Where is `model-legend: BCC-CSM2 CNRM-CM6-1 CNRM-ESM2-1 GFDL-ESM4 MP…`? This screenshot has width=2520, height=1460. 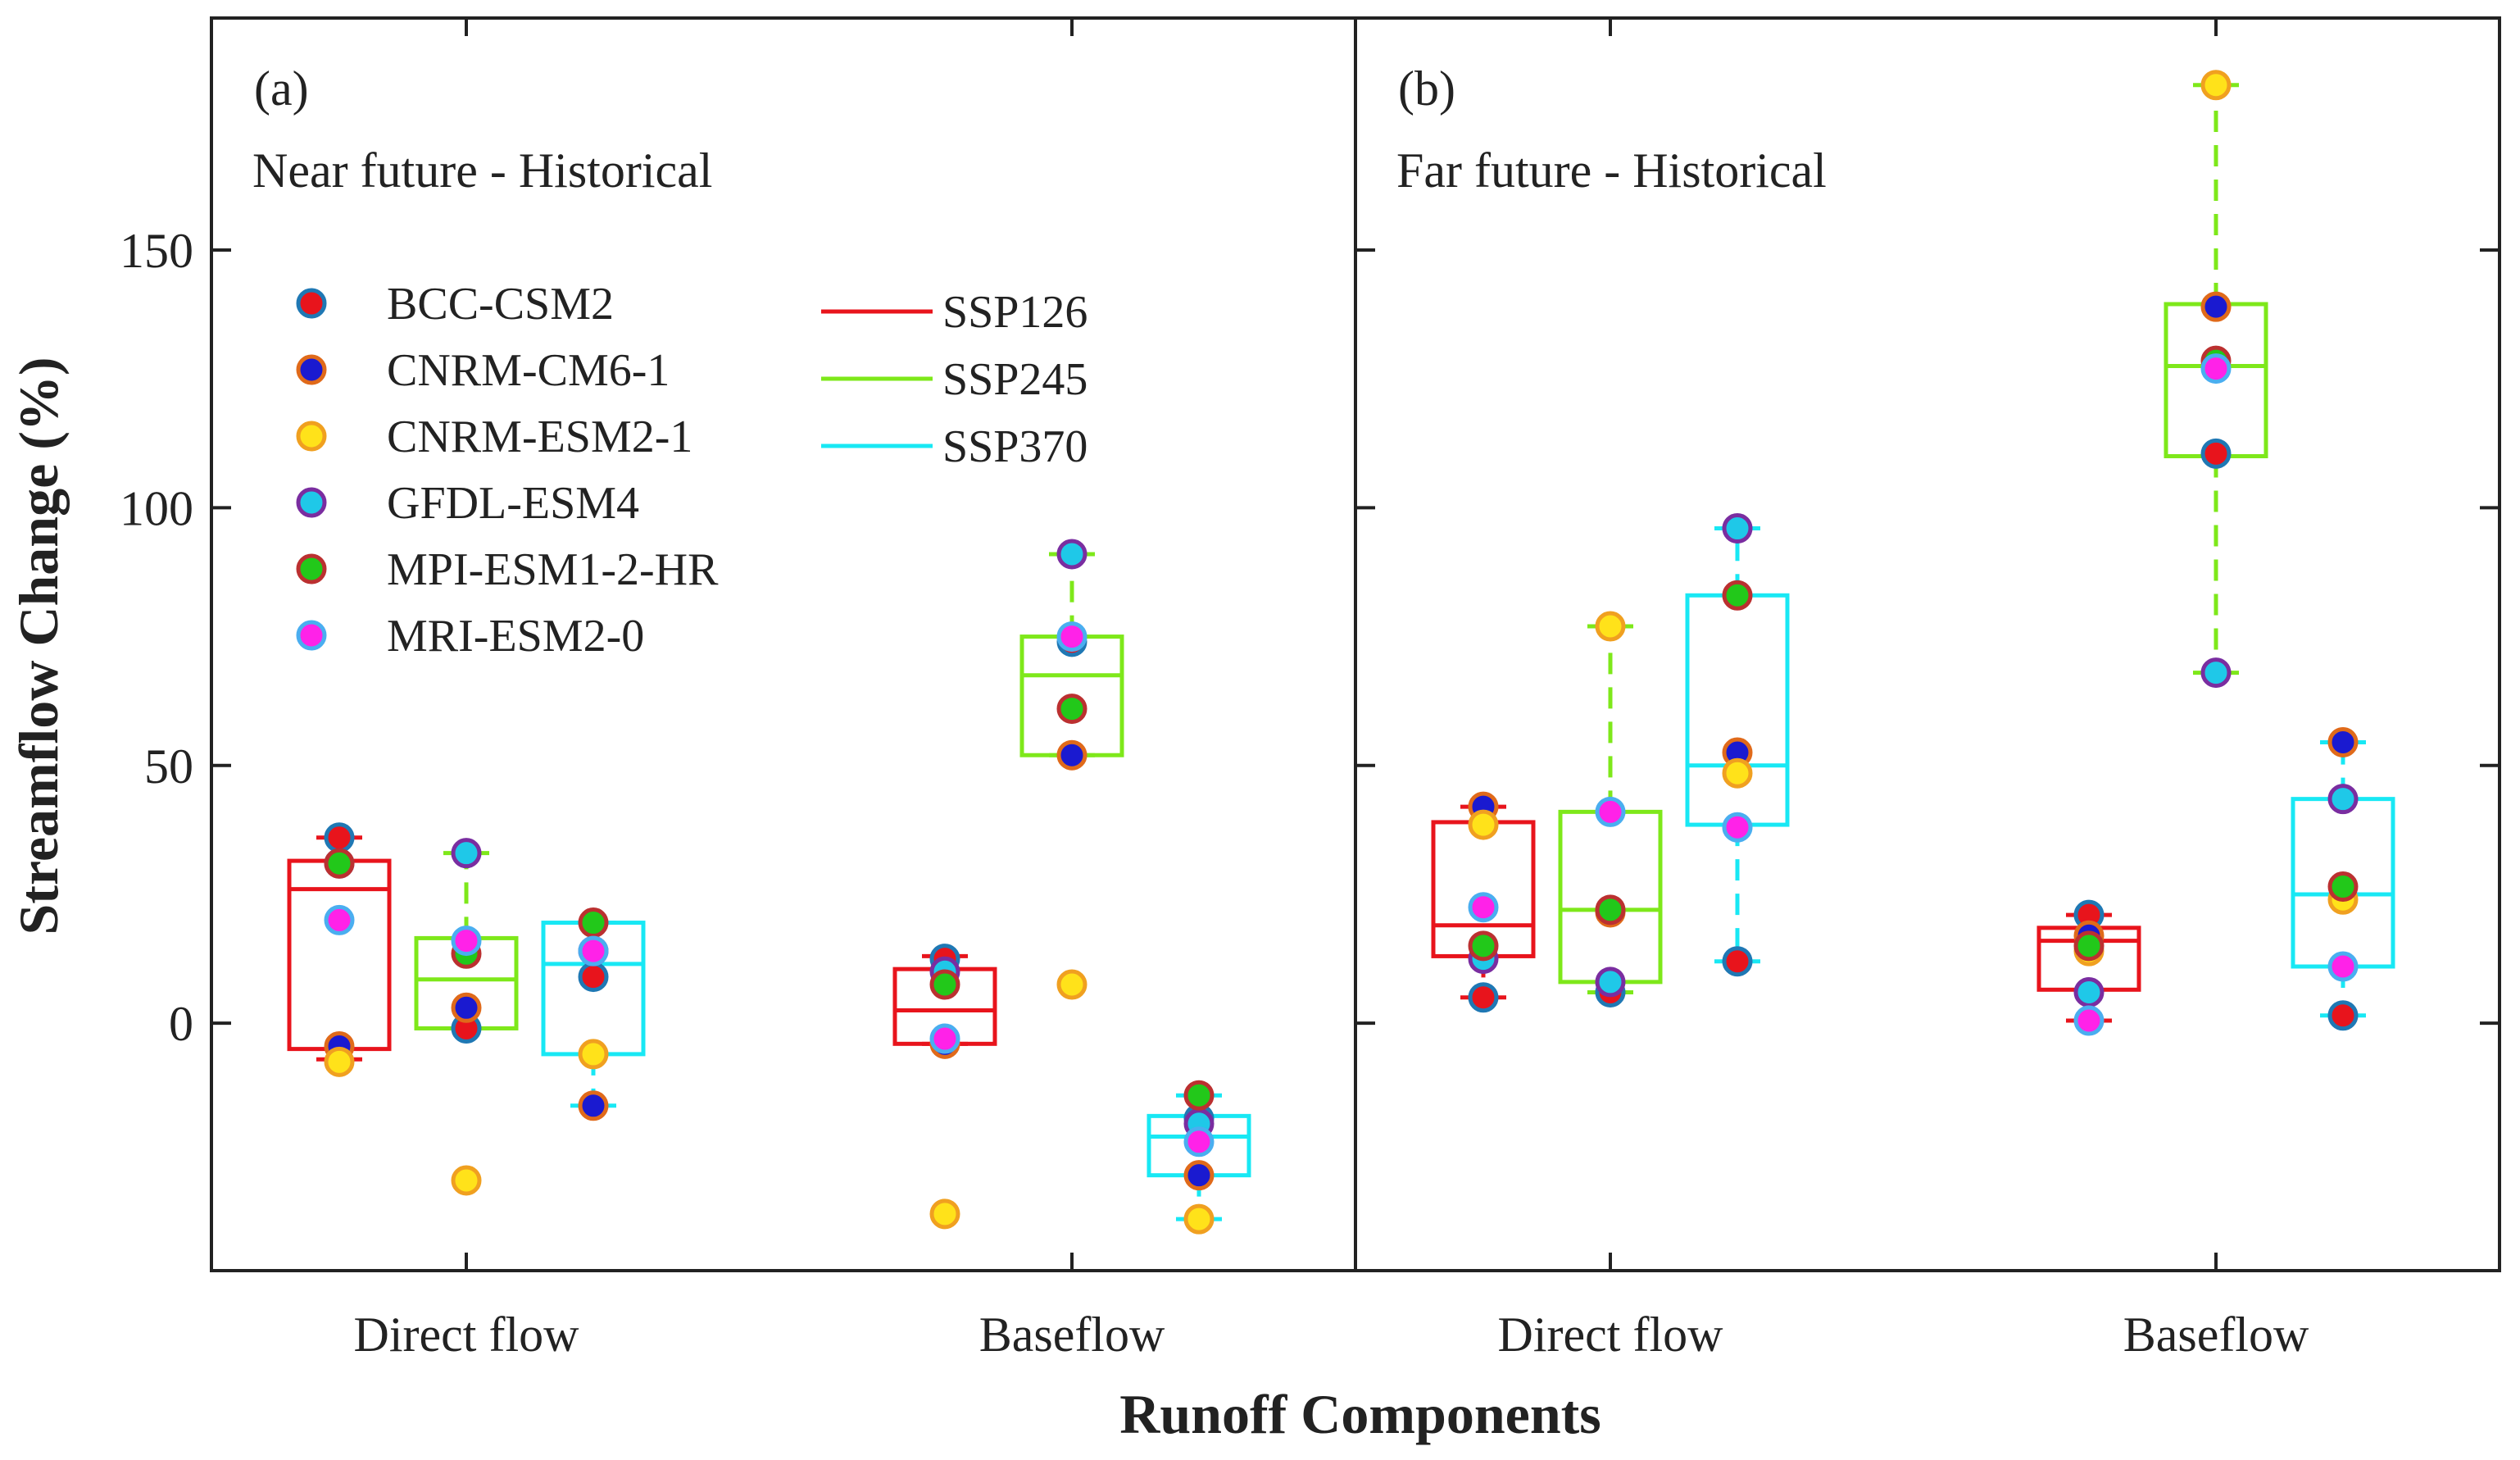
model-legend: BCC-CSM2 CNRM-CM6-1 CNRM-ESM2-1 GFDL-ESM4 MP… is located at coordinates (507, 470).